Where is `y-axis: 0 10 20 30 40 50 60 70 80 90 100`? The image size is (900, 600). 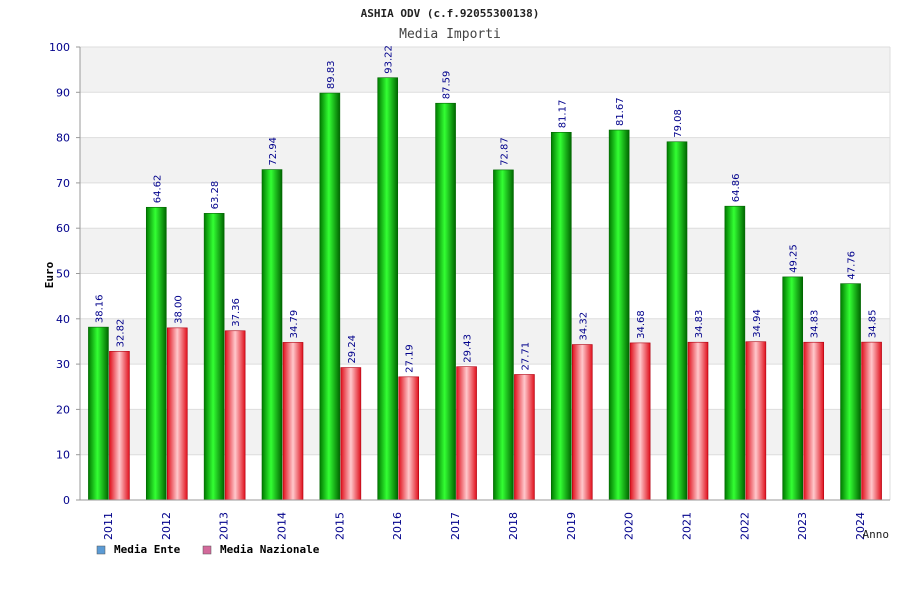 y-axis: 0 10 20 30 40 50 60 70 80 90 100 is located at coordinates (65, 274).